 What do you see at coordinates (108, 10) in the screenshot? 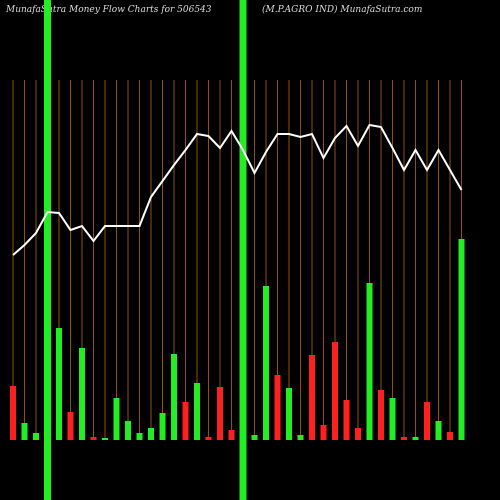
I see `chart-title: MunafaSutra Money Flow Charts for 506543` at bounding box center [108, 10].